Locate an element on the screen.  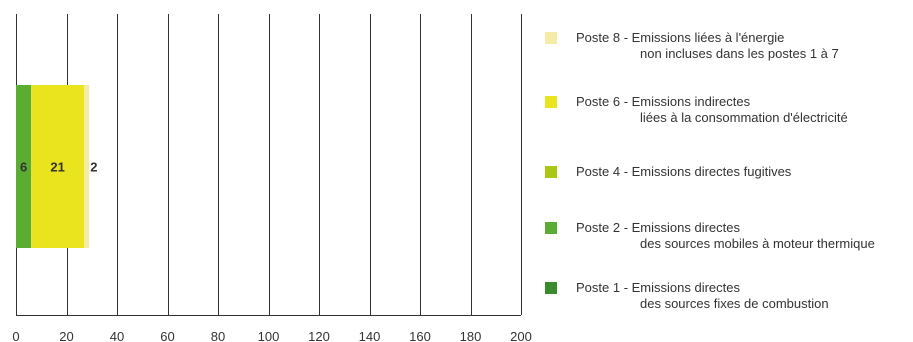
data-labels: 6 21 2 is located at coordinates (59, 167).